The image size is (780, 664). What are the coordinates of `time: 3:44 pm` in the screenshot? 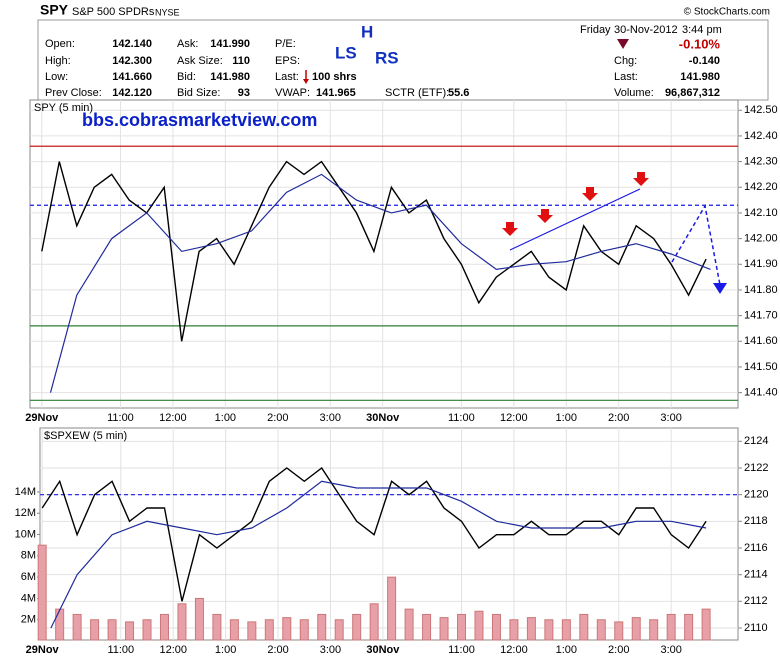 It's located at (702, 30).